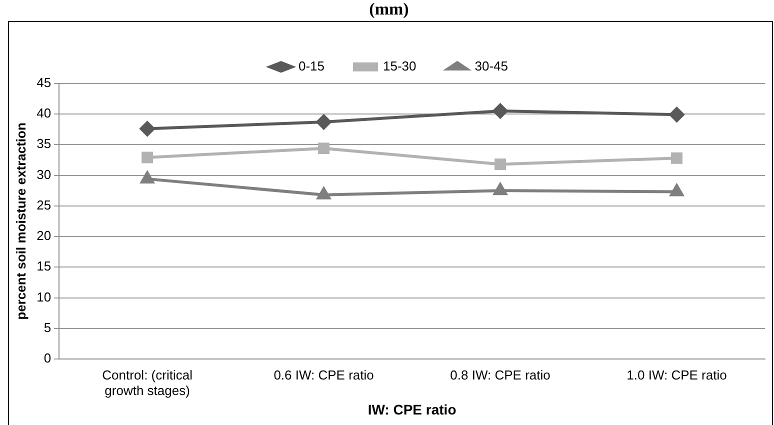 The width and height of the screenshot is (774, 425). What do you see at coordinates (44, 174) in the screenshot?
I see `y-tick-label: 30` at bounding box center [44, 174].